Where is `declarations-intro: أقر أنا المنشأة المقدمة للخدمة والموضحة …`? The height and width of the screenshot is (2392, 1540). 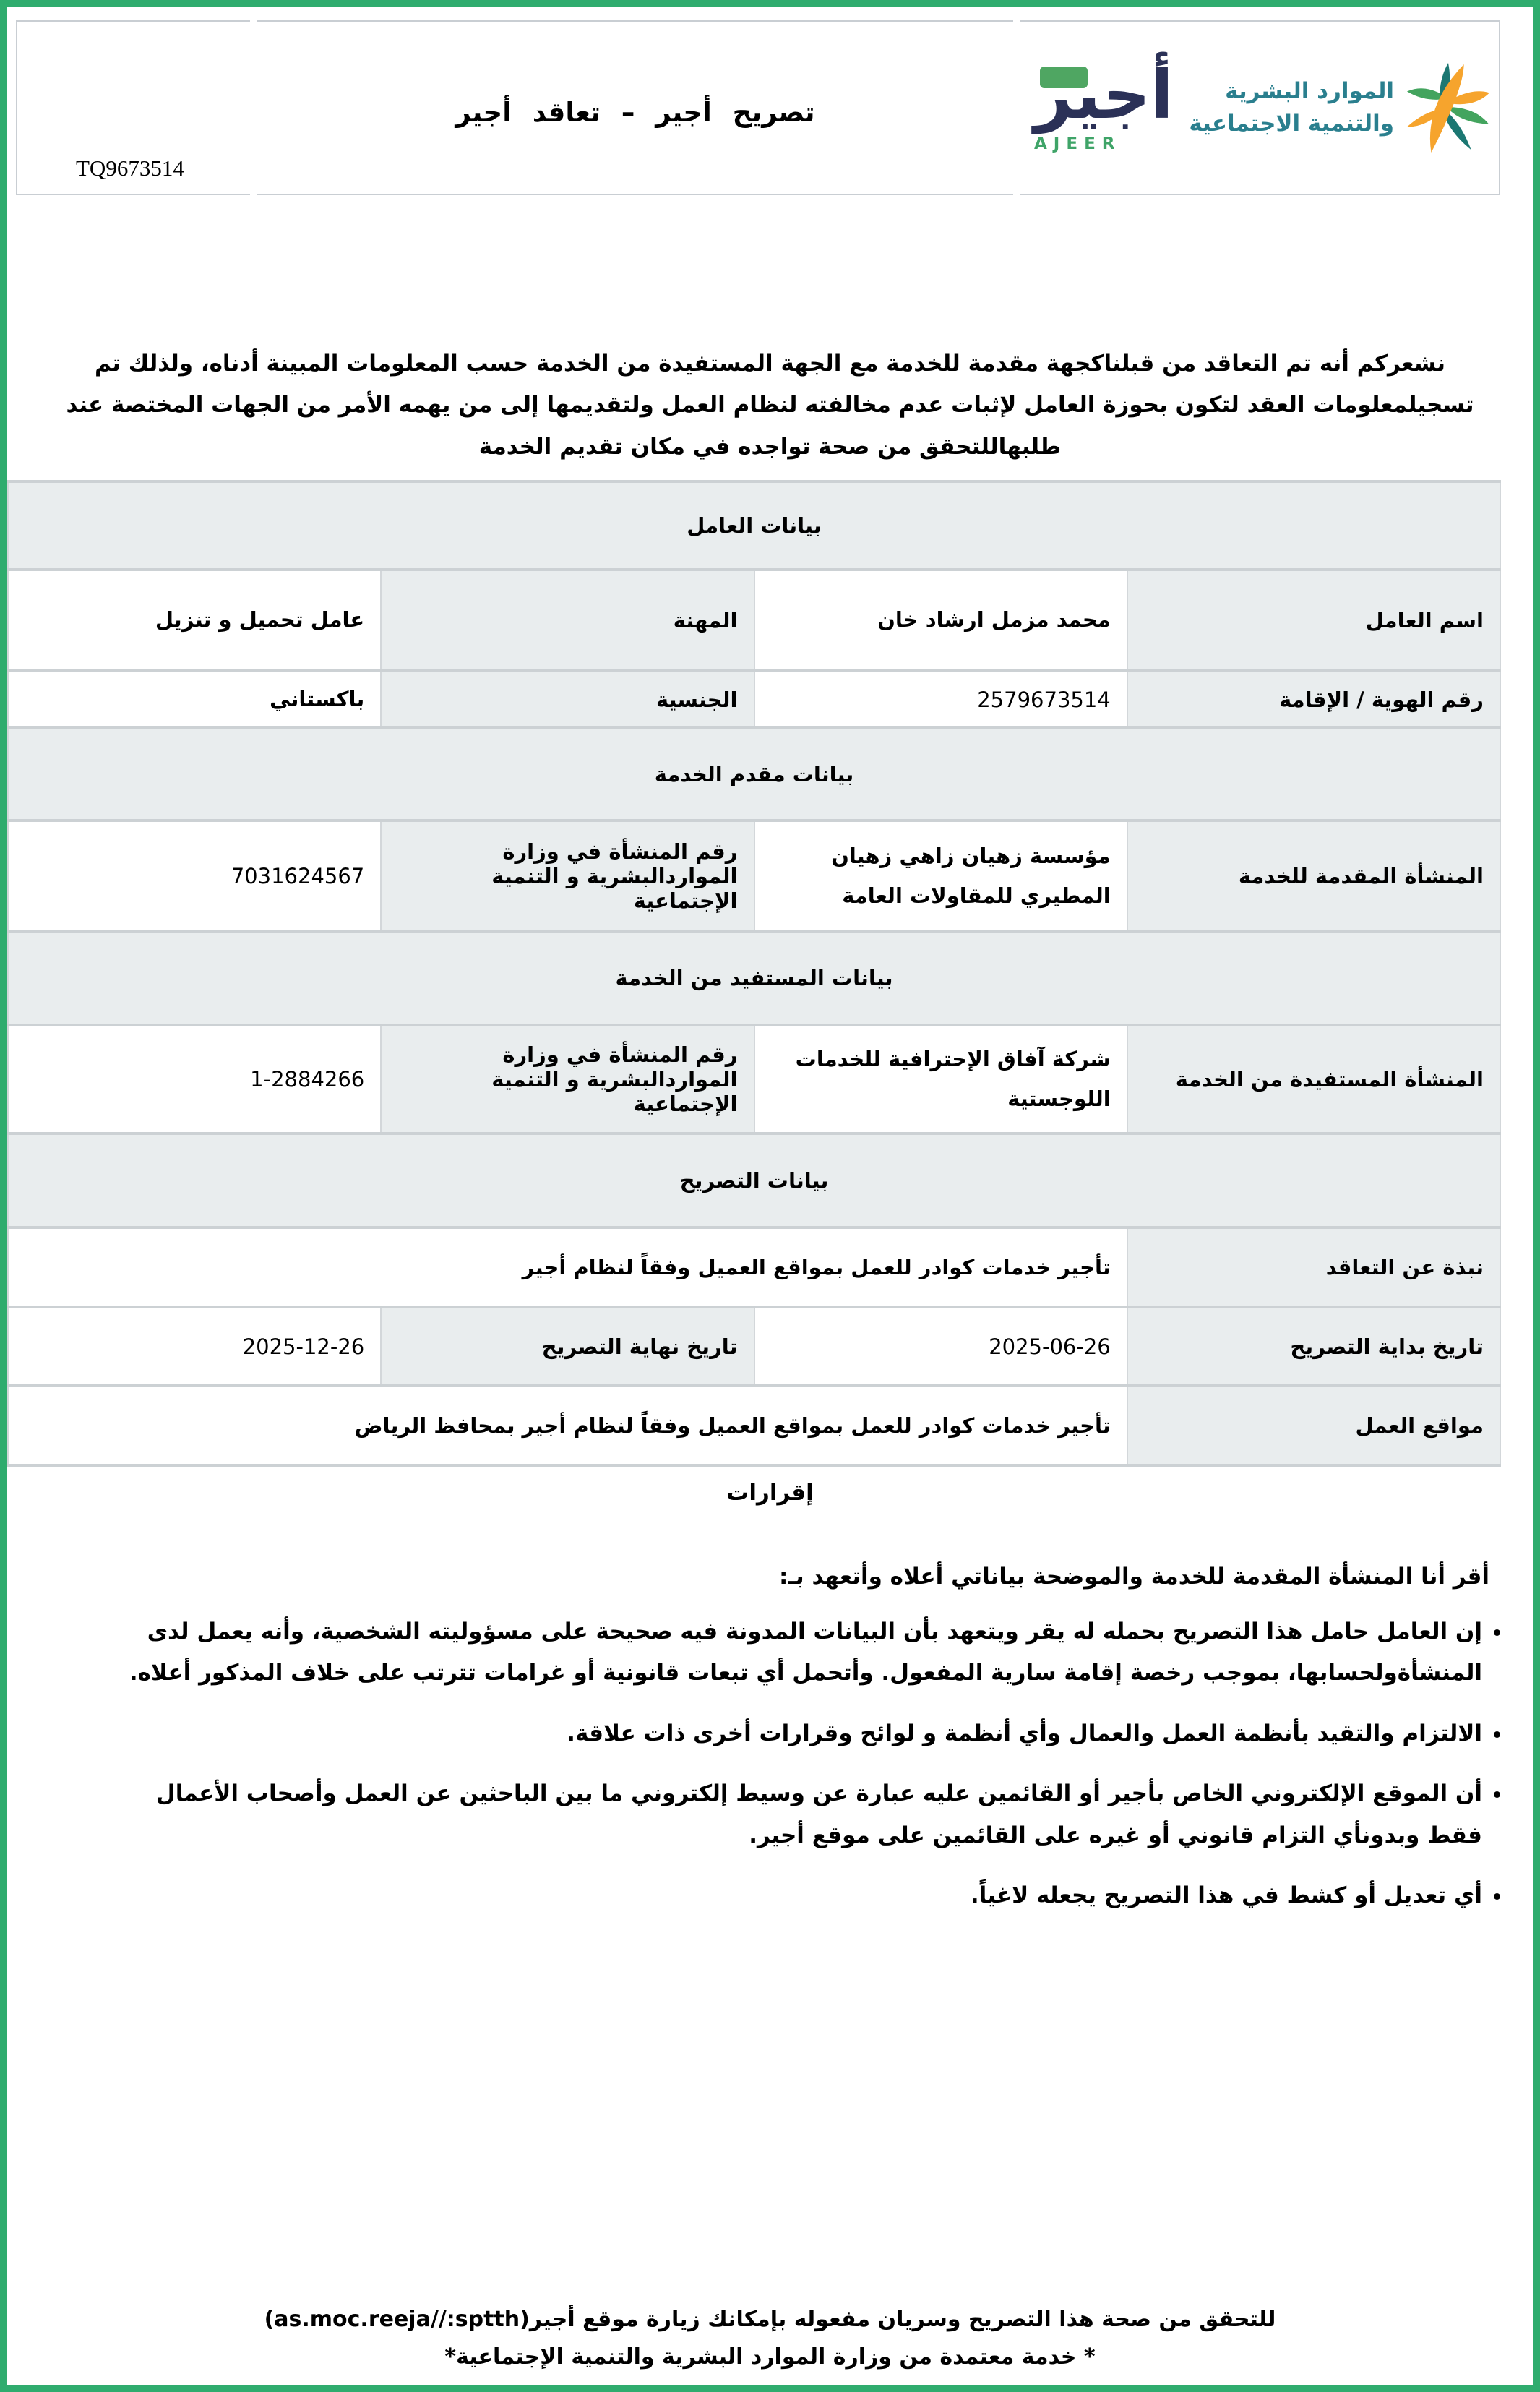 declarations-intro: أقر أنا المنشأة المقدمة للخدمة والموضحة … is located at coordinates (1134, 1577).